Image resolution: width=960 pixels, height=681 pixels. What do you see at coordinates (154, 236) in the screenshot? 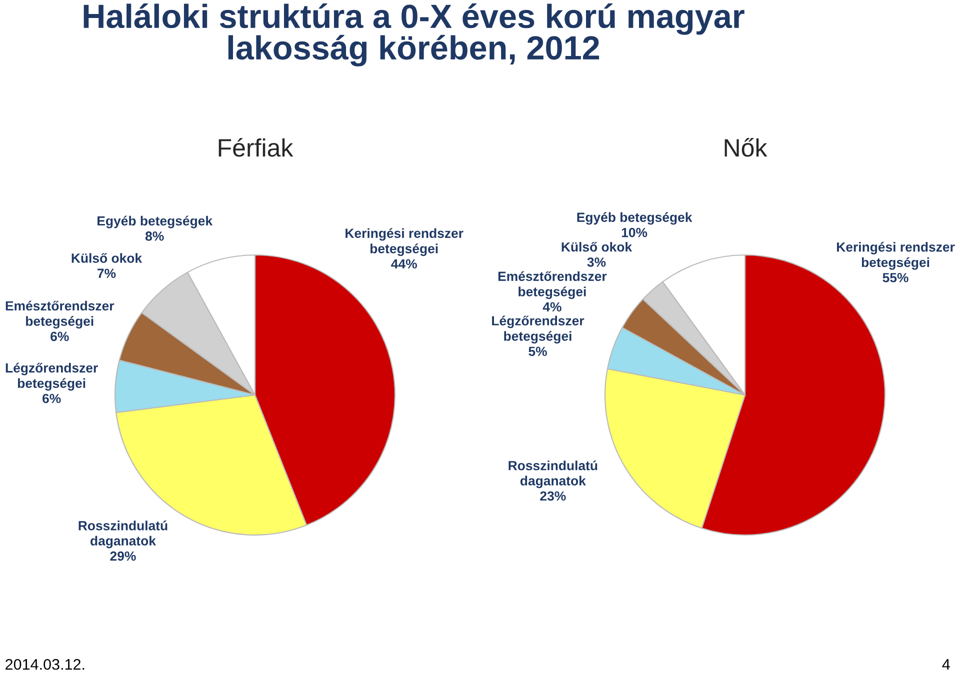
I see `data-label: 8%` at bounding box center [154, 236].